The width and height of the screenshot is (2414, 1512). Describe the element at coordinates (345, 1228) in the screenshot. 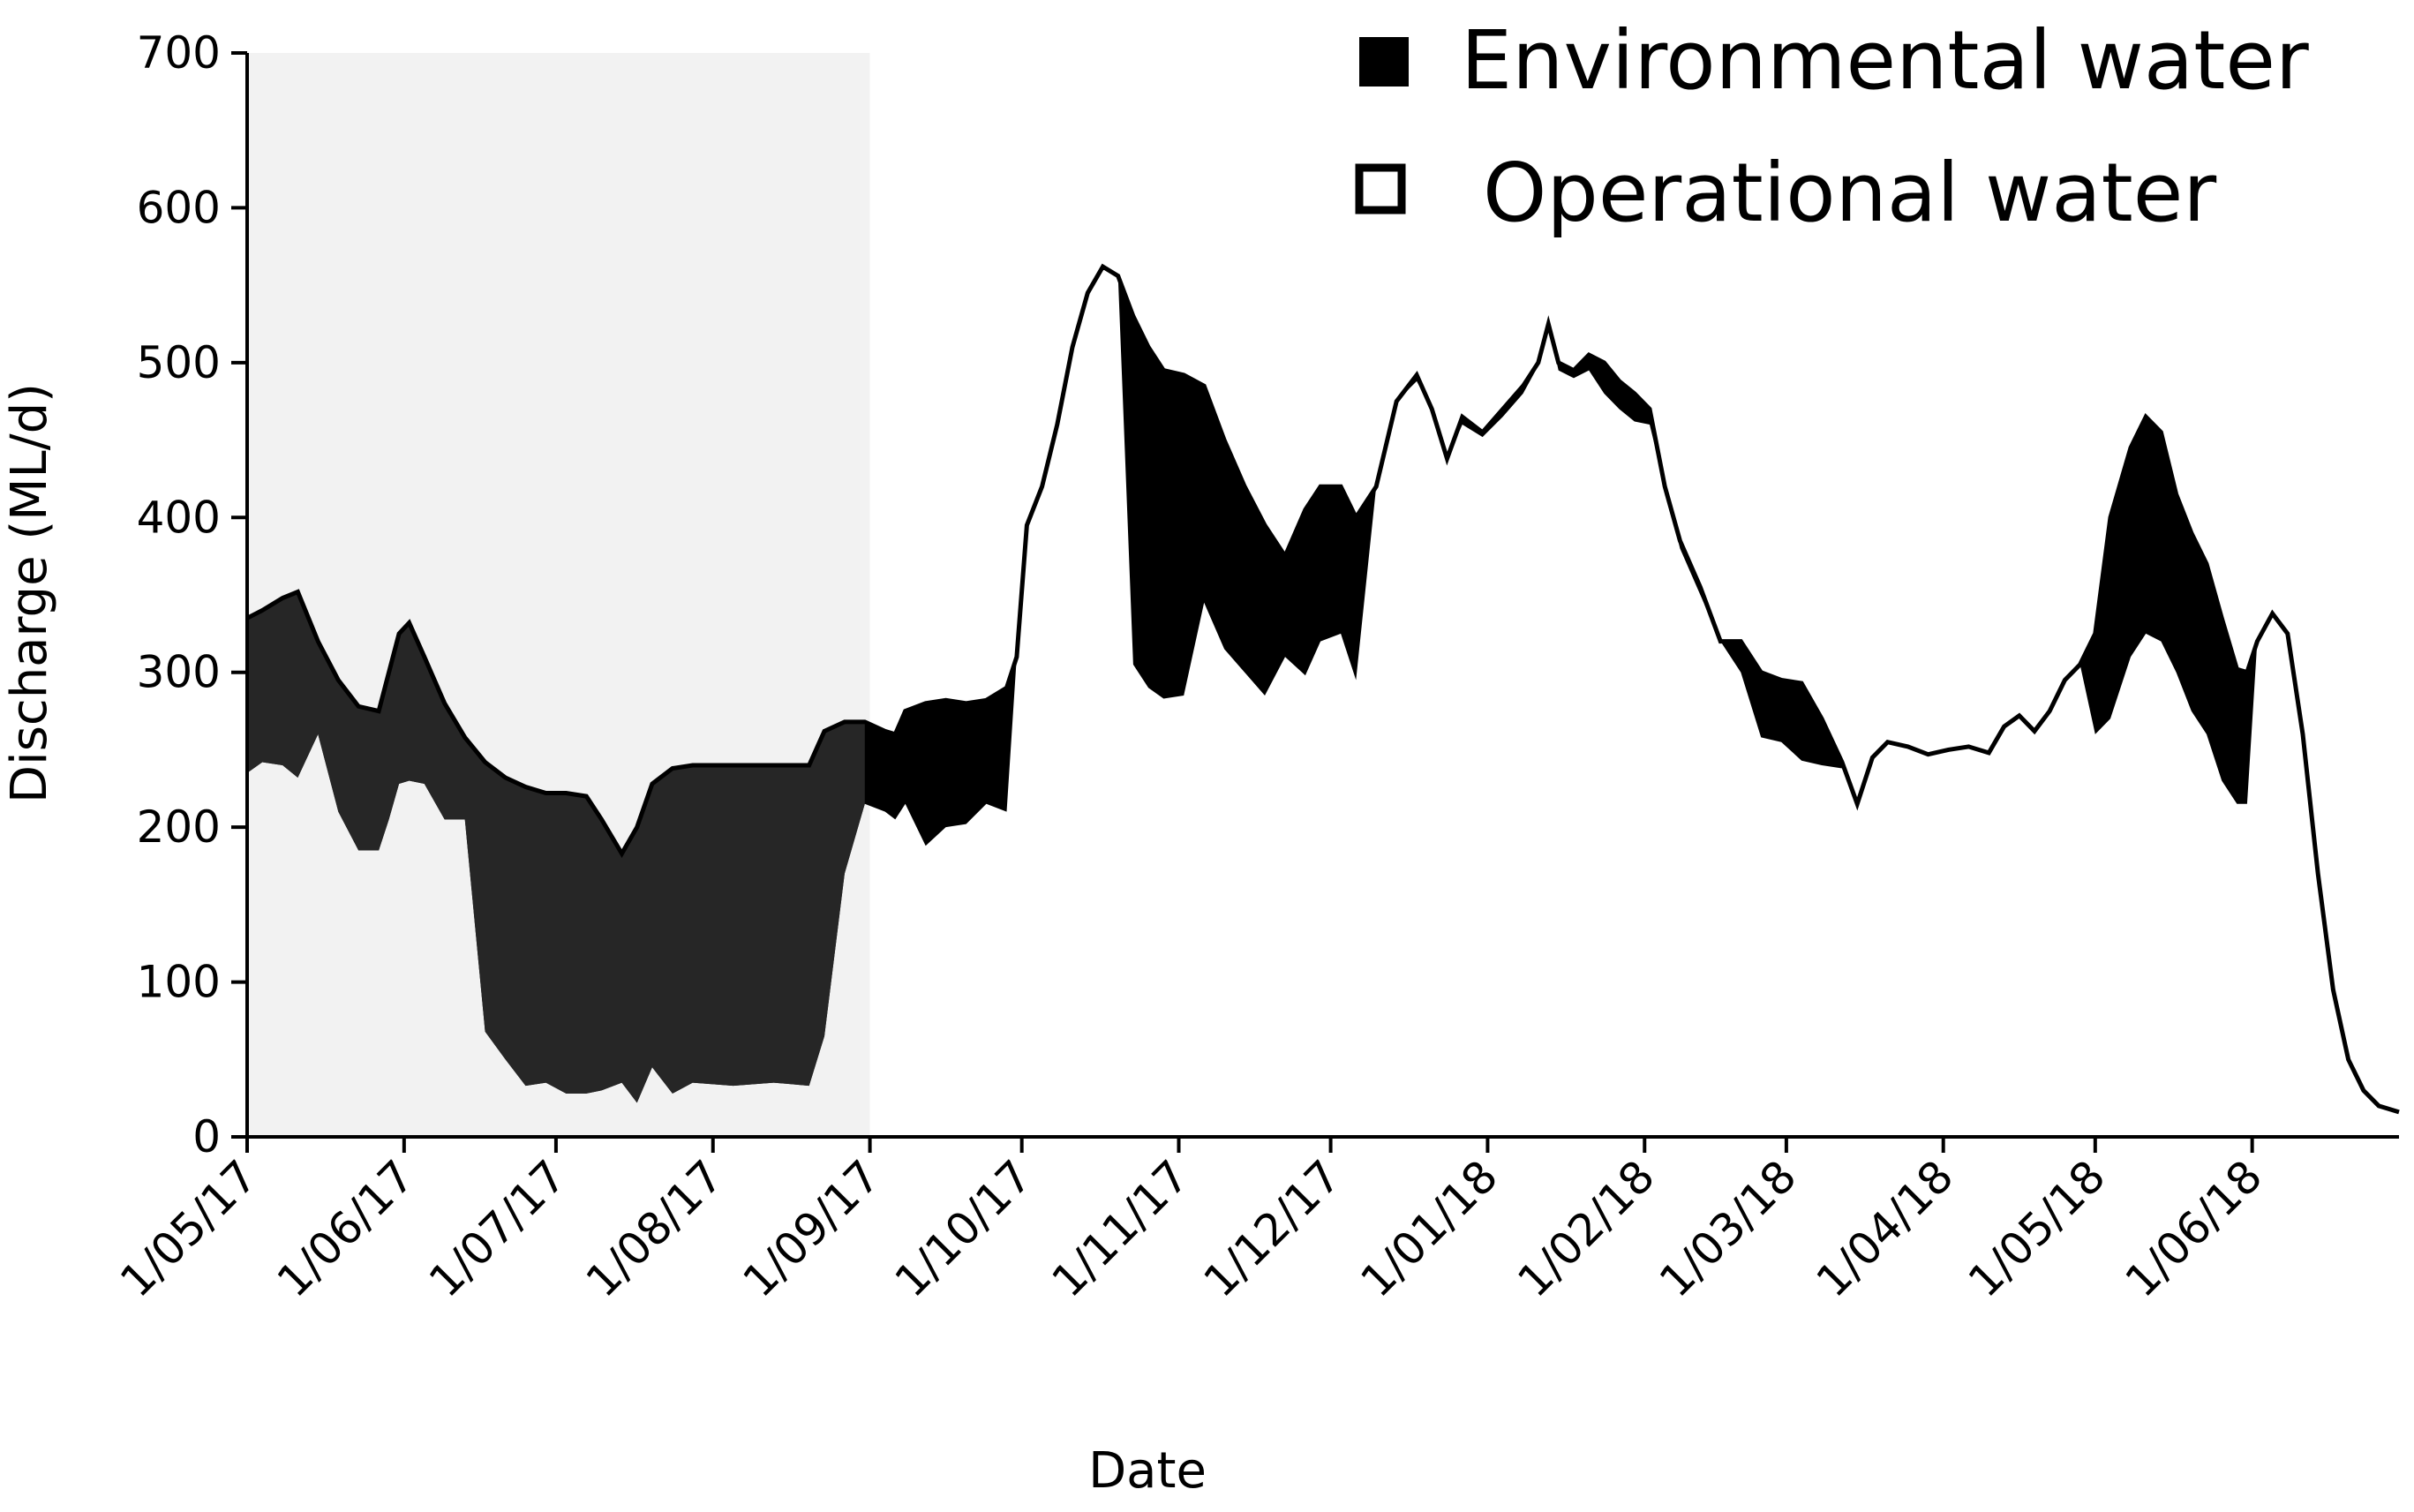

I see `x-tick-label: 1/06/17` at that location.